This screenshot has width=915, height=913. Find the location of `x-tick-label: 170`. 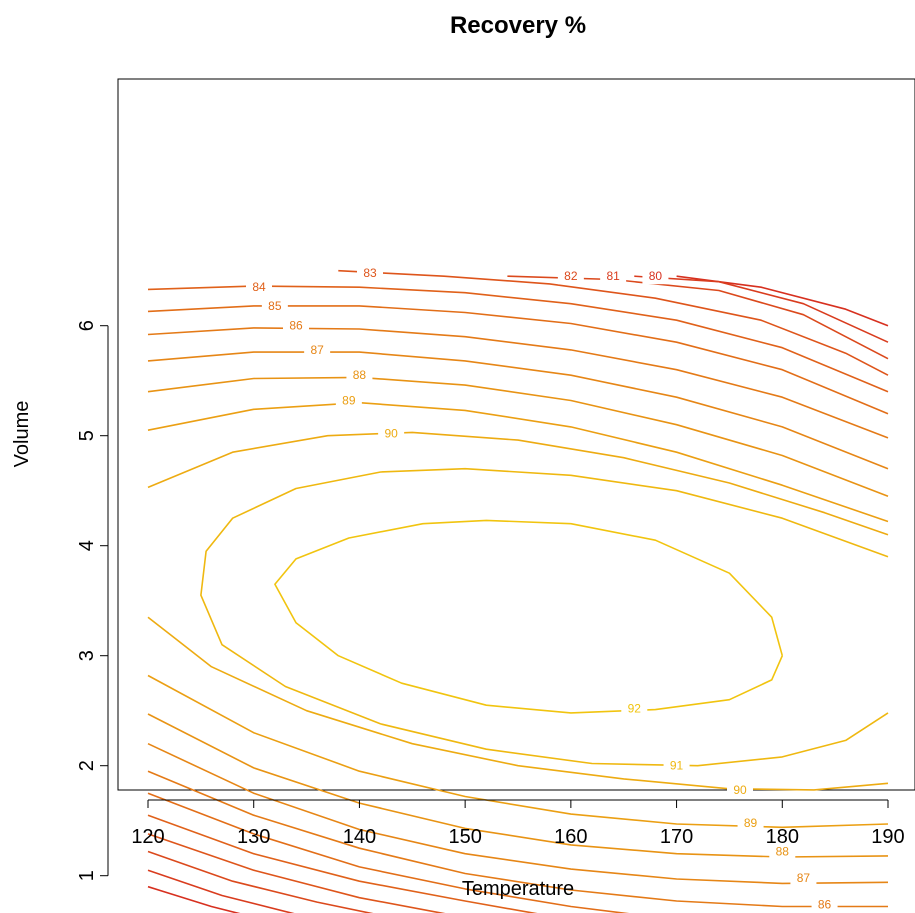

x-tick-label: 170 is located at coordinates (676, 837).